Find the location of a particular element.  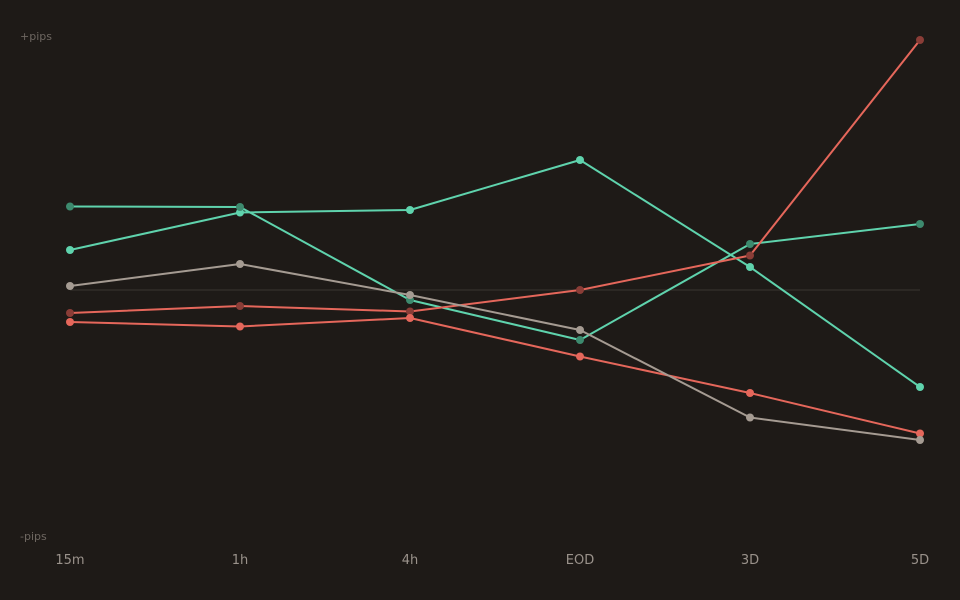

x-tick-label: EOD is located at coordinates (580, 560).